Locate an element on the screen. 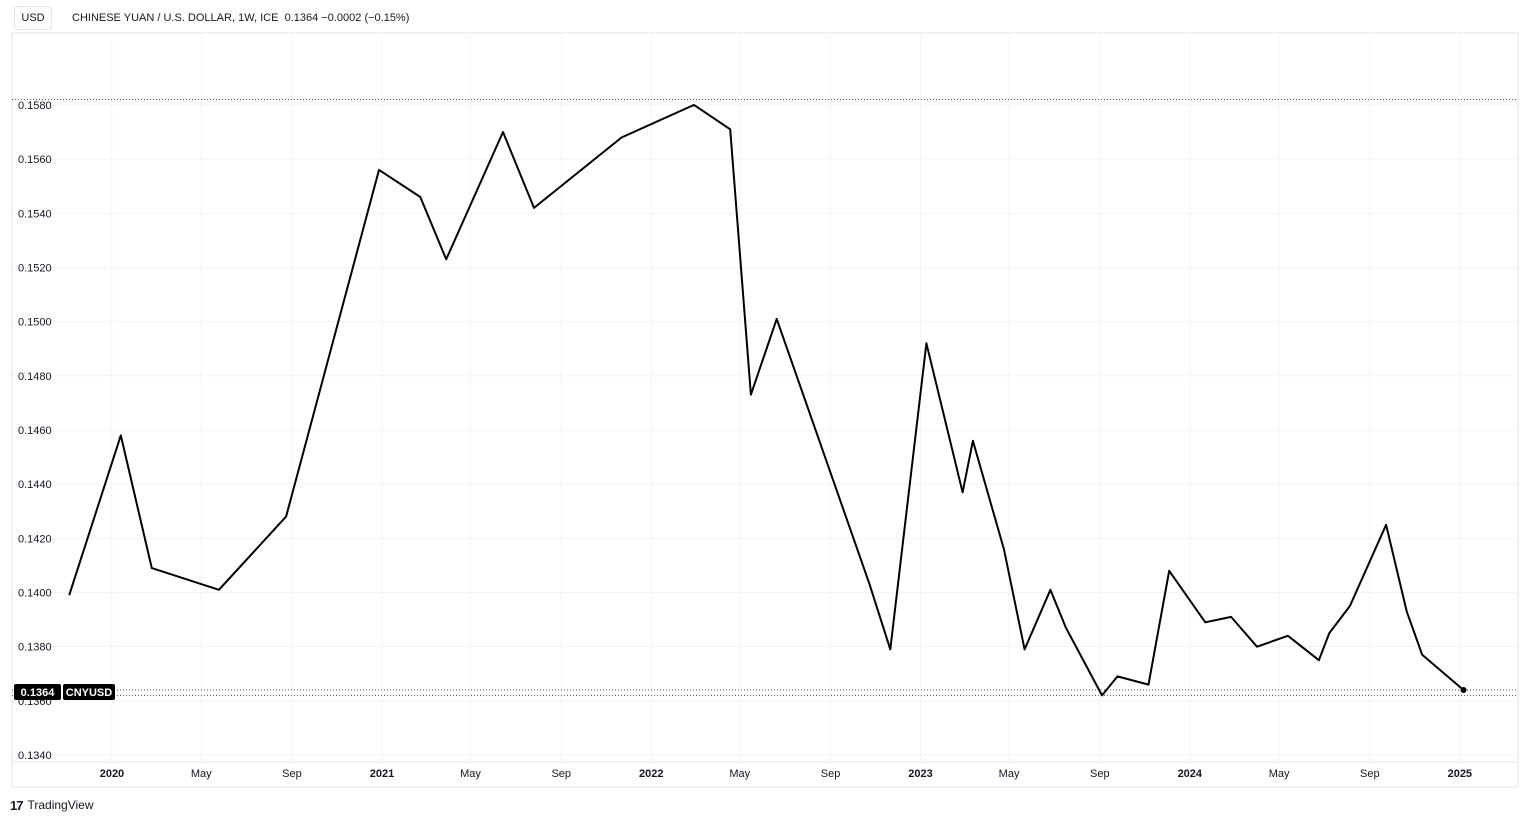 The width and height of the screenshot is (1528, 823). last-price-label: 0.1364 CNYUSD is located at coordinates (64, 692).